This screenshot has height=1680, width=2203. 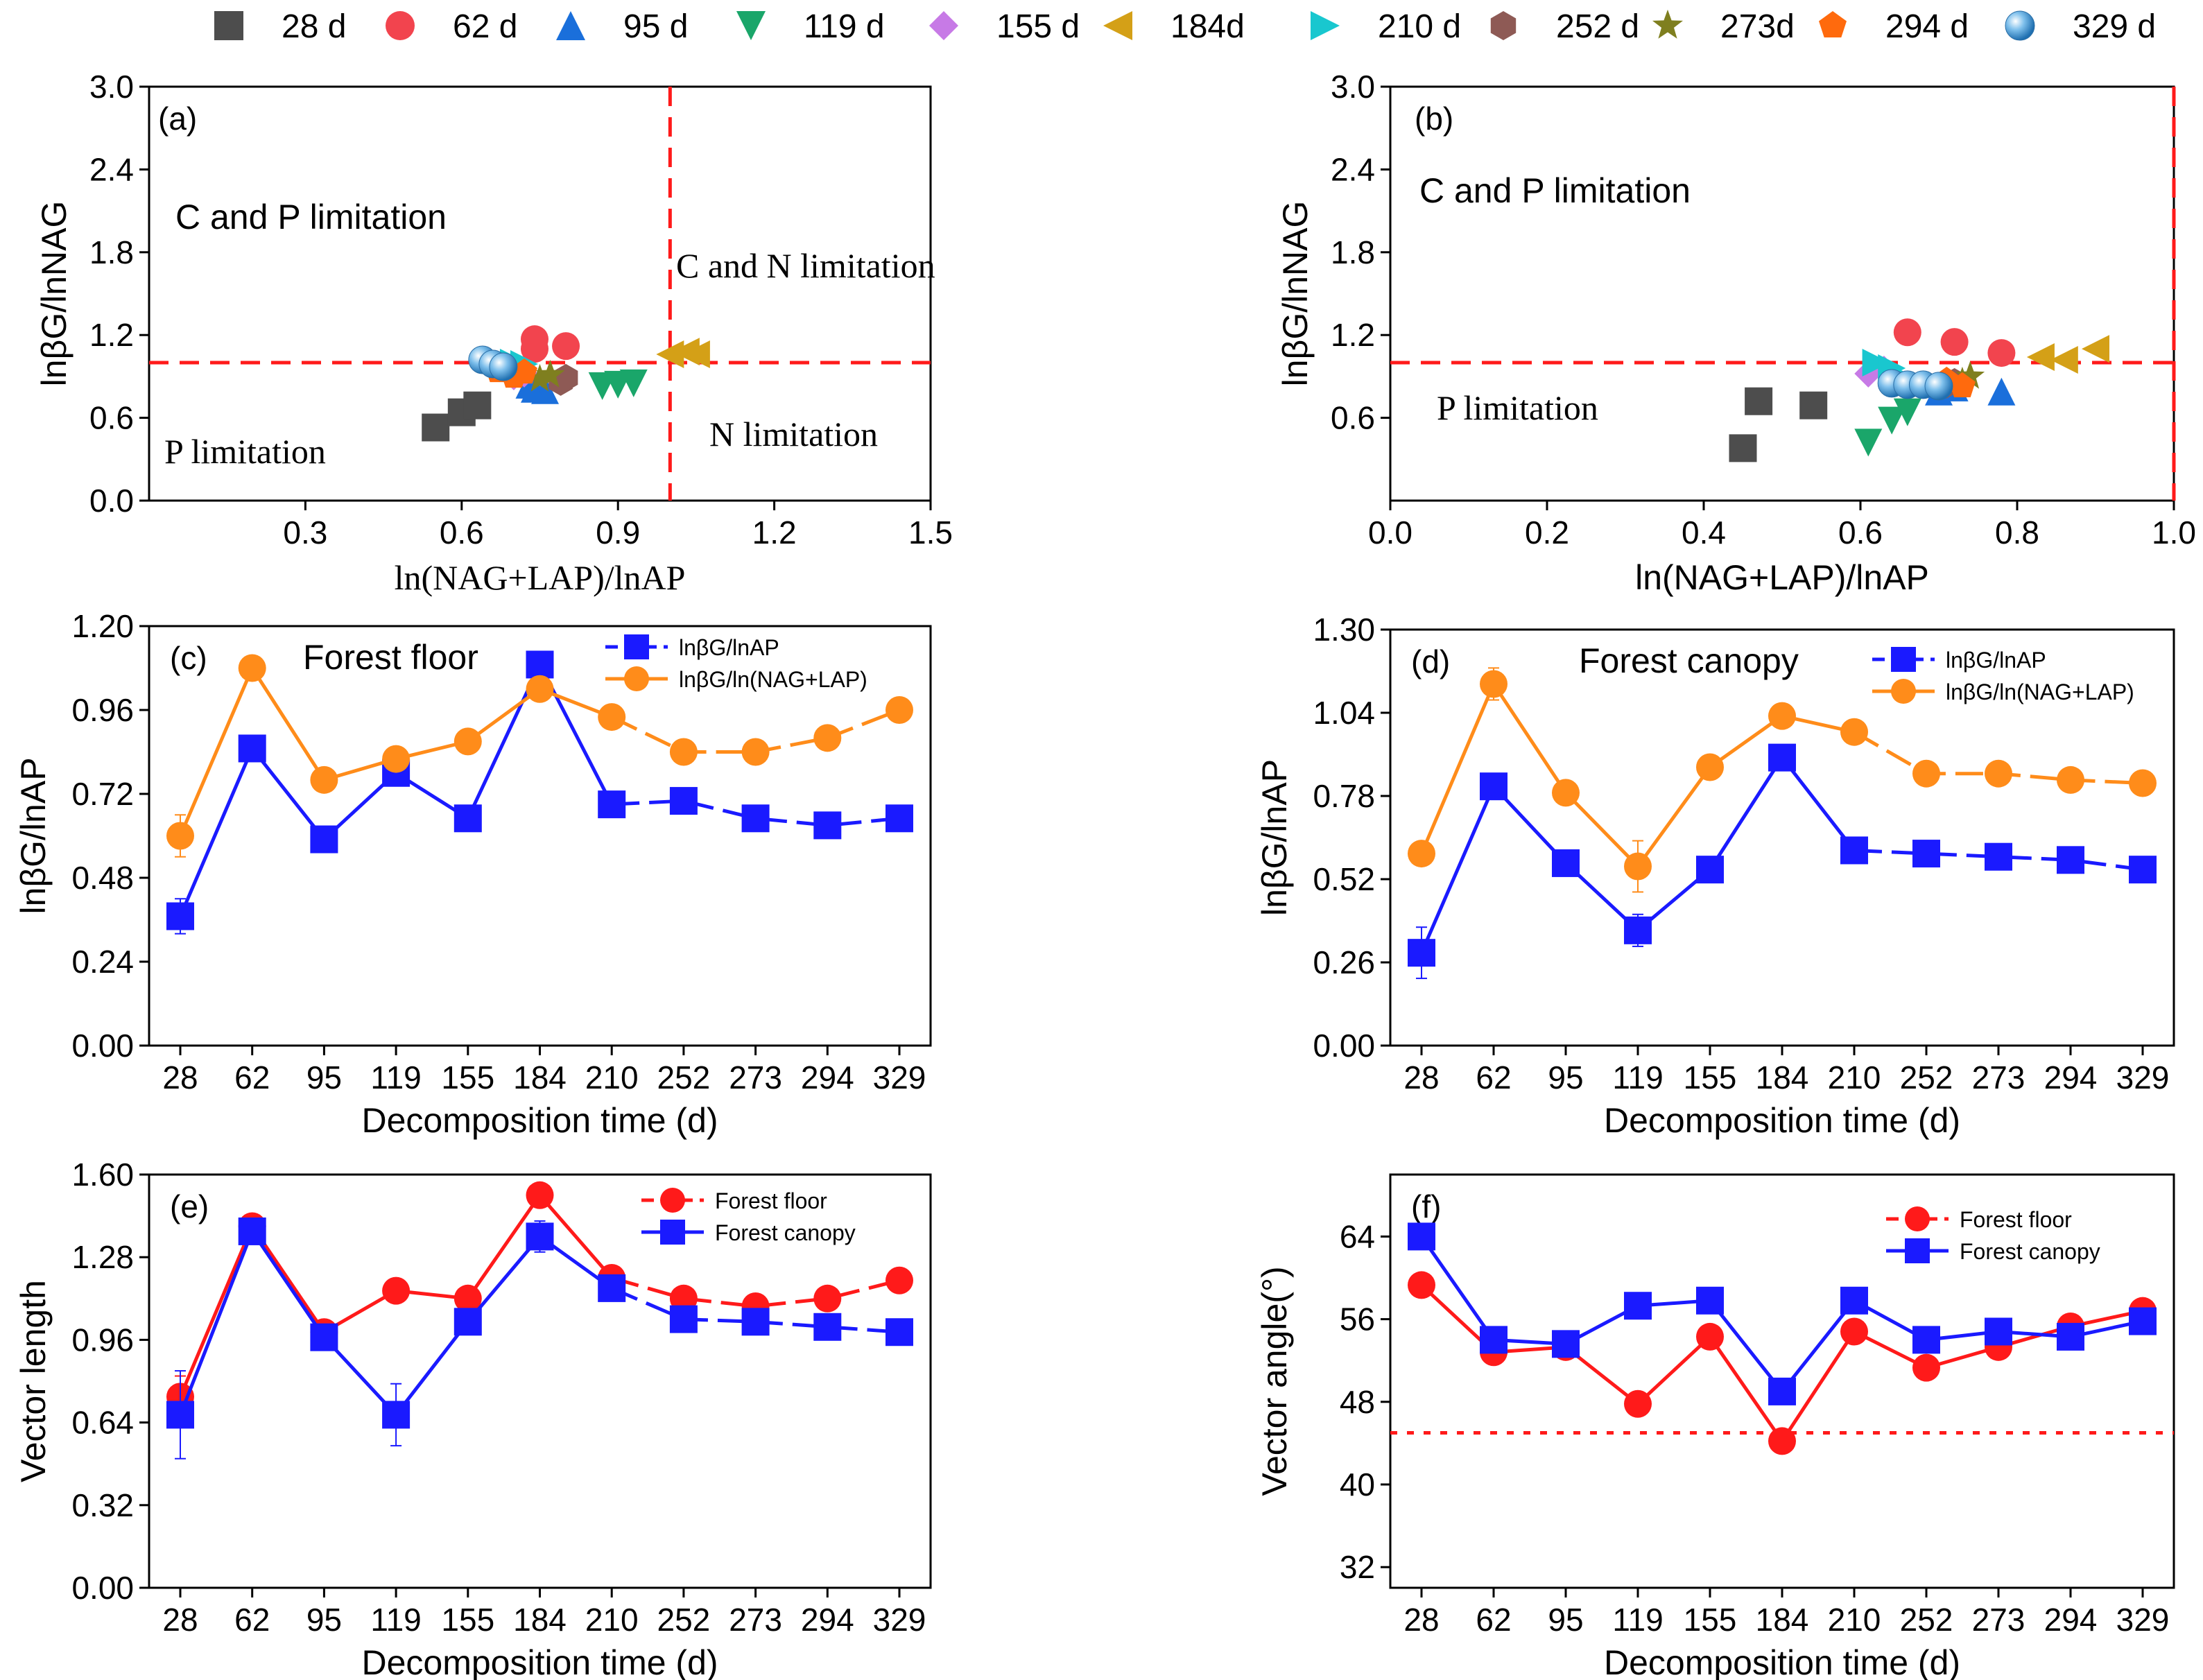 What do you see at coordinates (485, 26) in the screenshot?
I see `legend-label-1: 62 d` at bounding box center [485, 26].